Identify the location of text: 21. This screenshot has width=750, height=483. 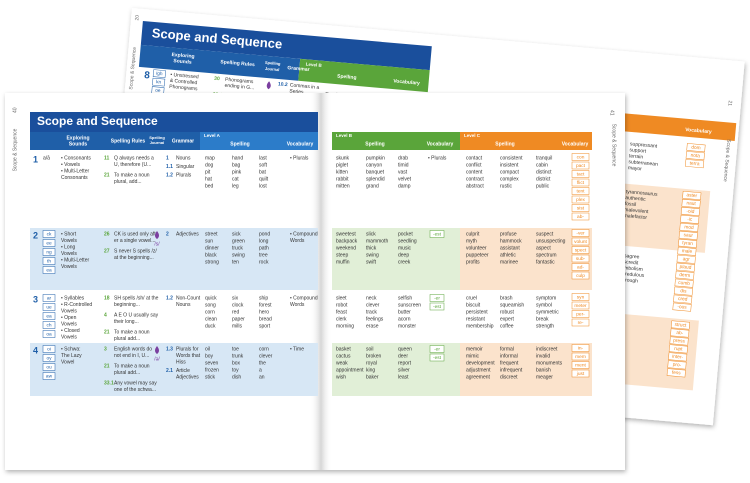
(729, 103).